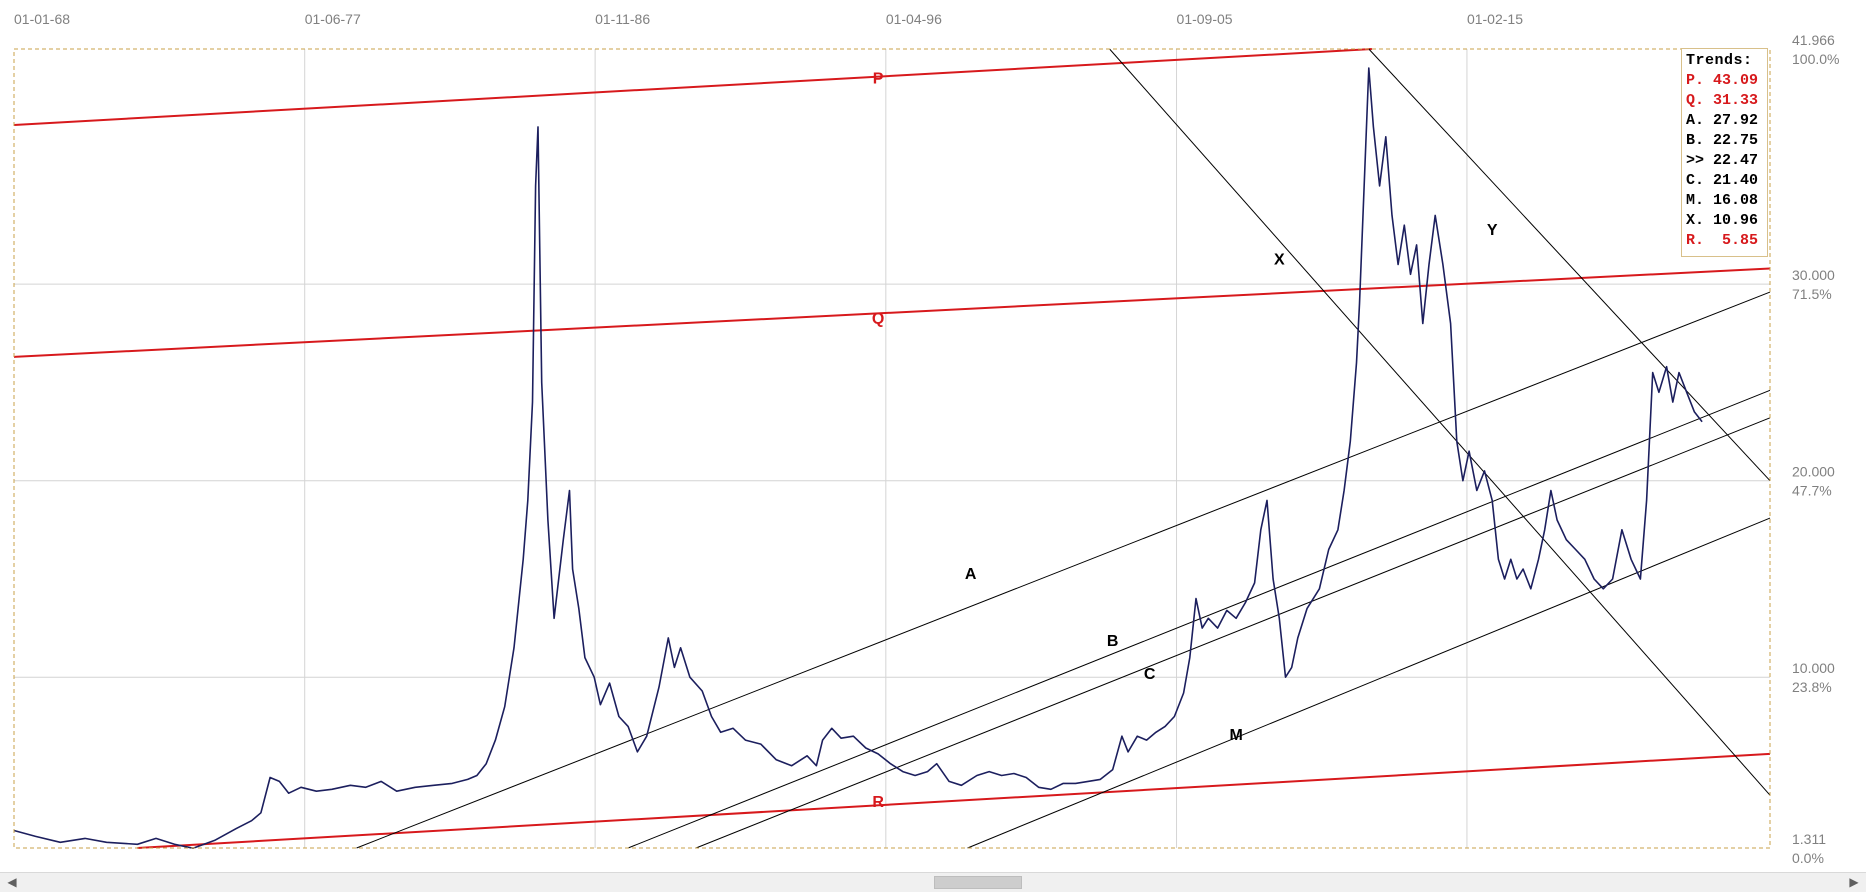  Describe the element at coordinates (1495, 19) in the screenshot. I see `x-tick-label: 01-02-15` at that location.